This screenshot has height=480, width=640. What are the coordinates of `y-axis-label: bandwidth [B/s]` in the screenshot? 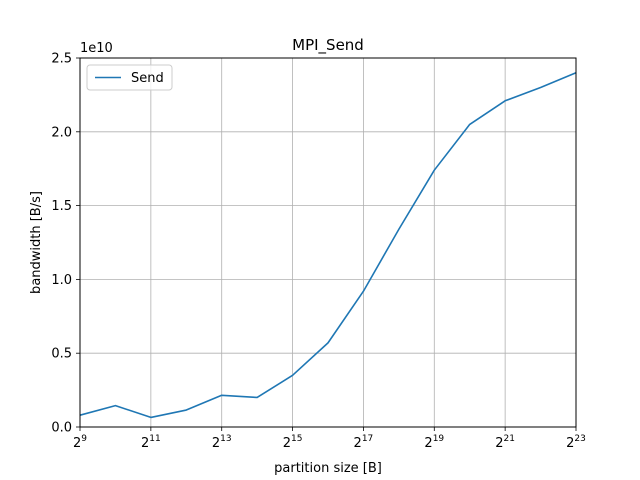 It's located at (36, 242).